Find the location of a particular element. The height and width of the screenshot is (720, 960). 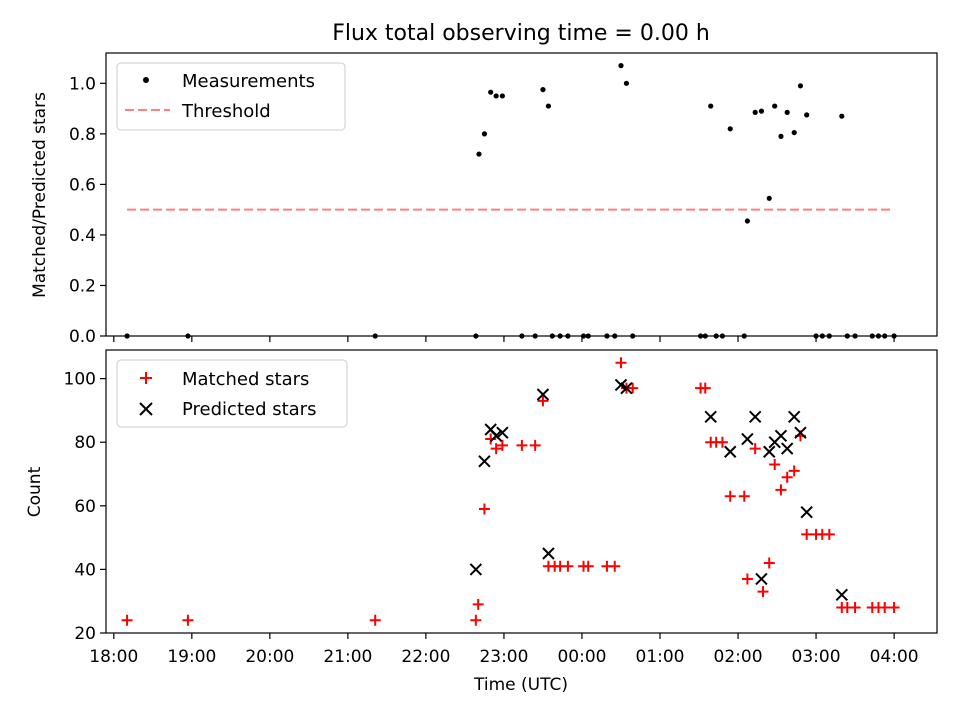

top-legend: Measurements Threshold is located at coordinates (231, 96).